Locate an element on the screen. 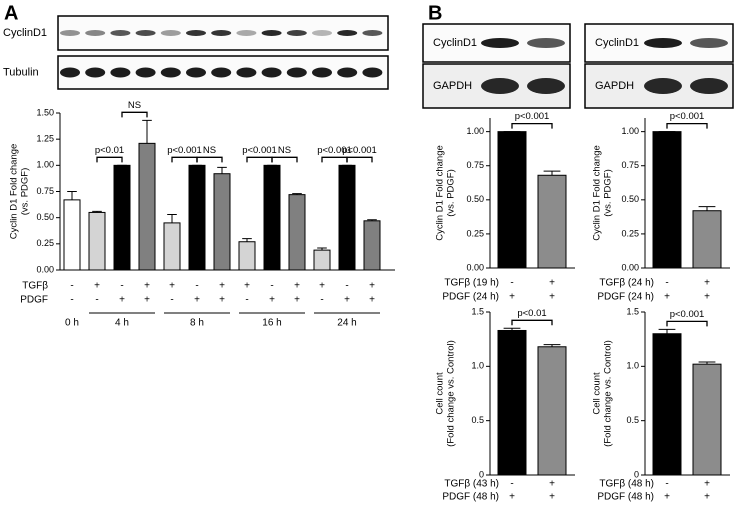 The image size is (740, 508). y-tick-label: 1.0 is located at coordinates (477, 366).